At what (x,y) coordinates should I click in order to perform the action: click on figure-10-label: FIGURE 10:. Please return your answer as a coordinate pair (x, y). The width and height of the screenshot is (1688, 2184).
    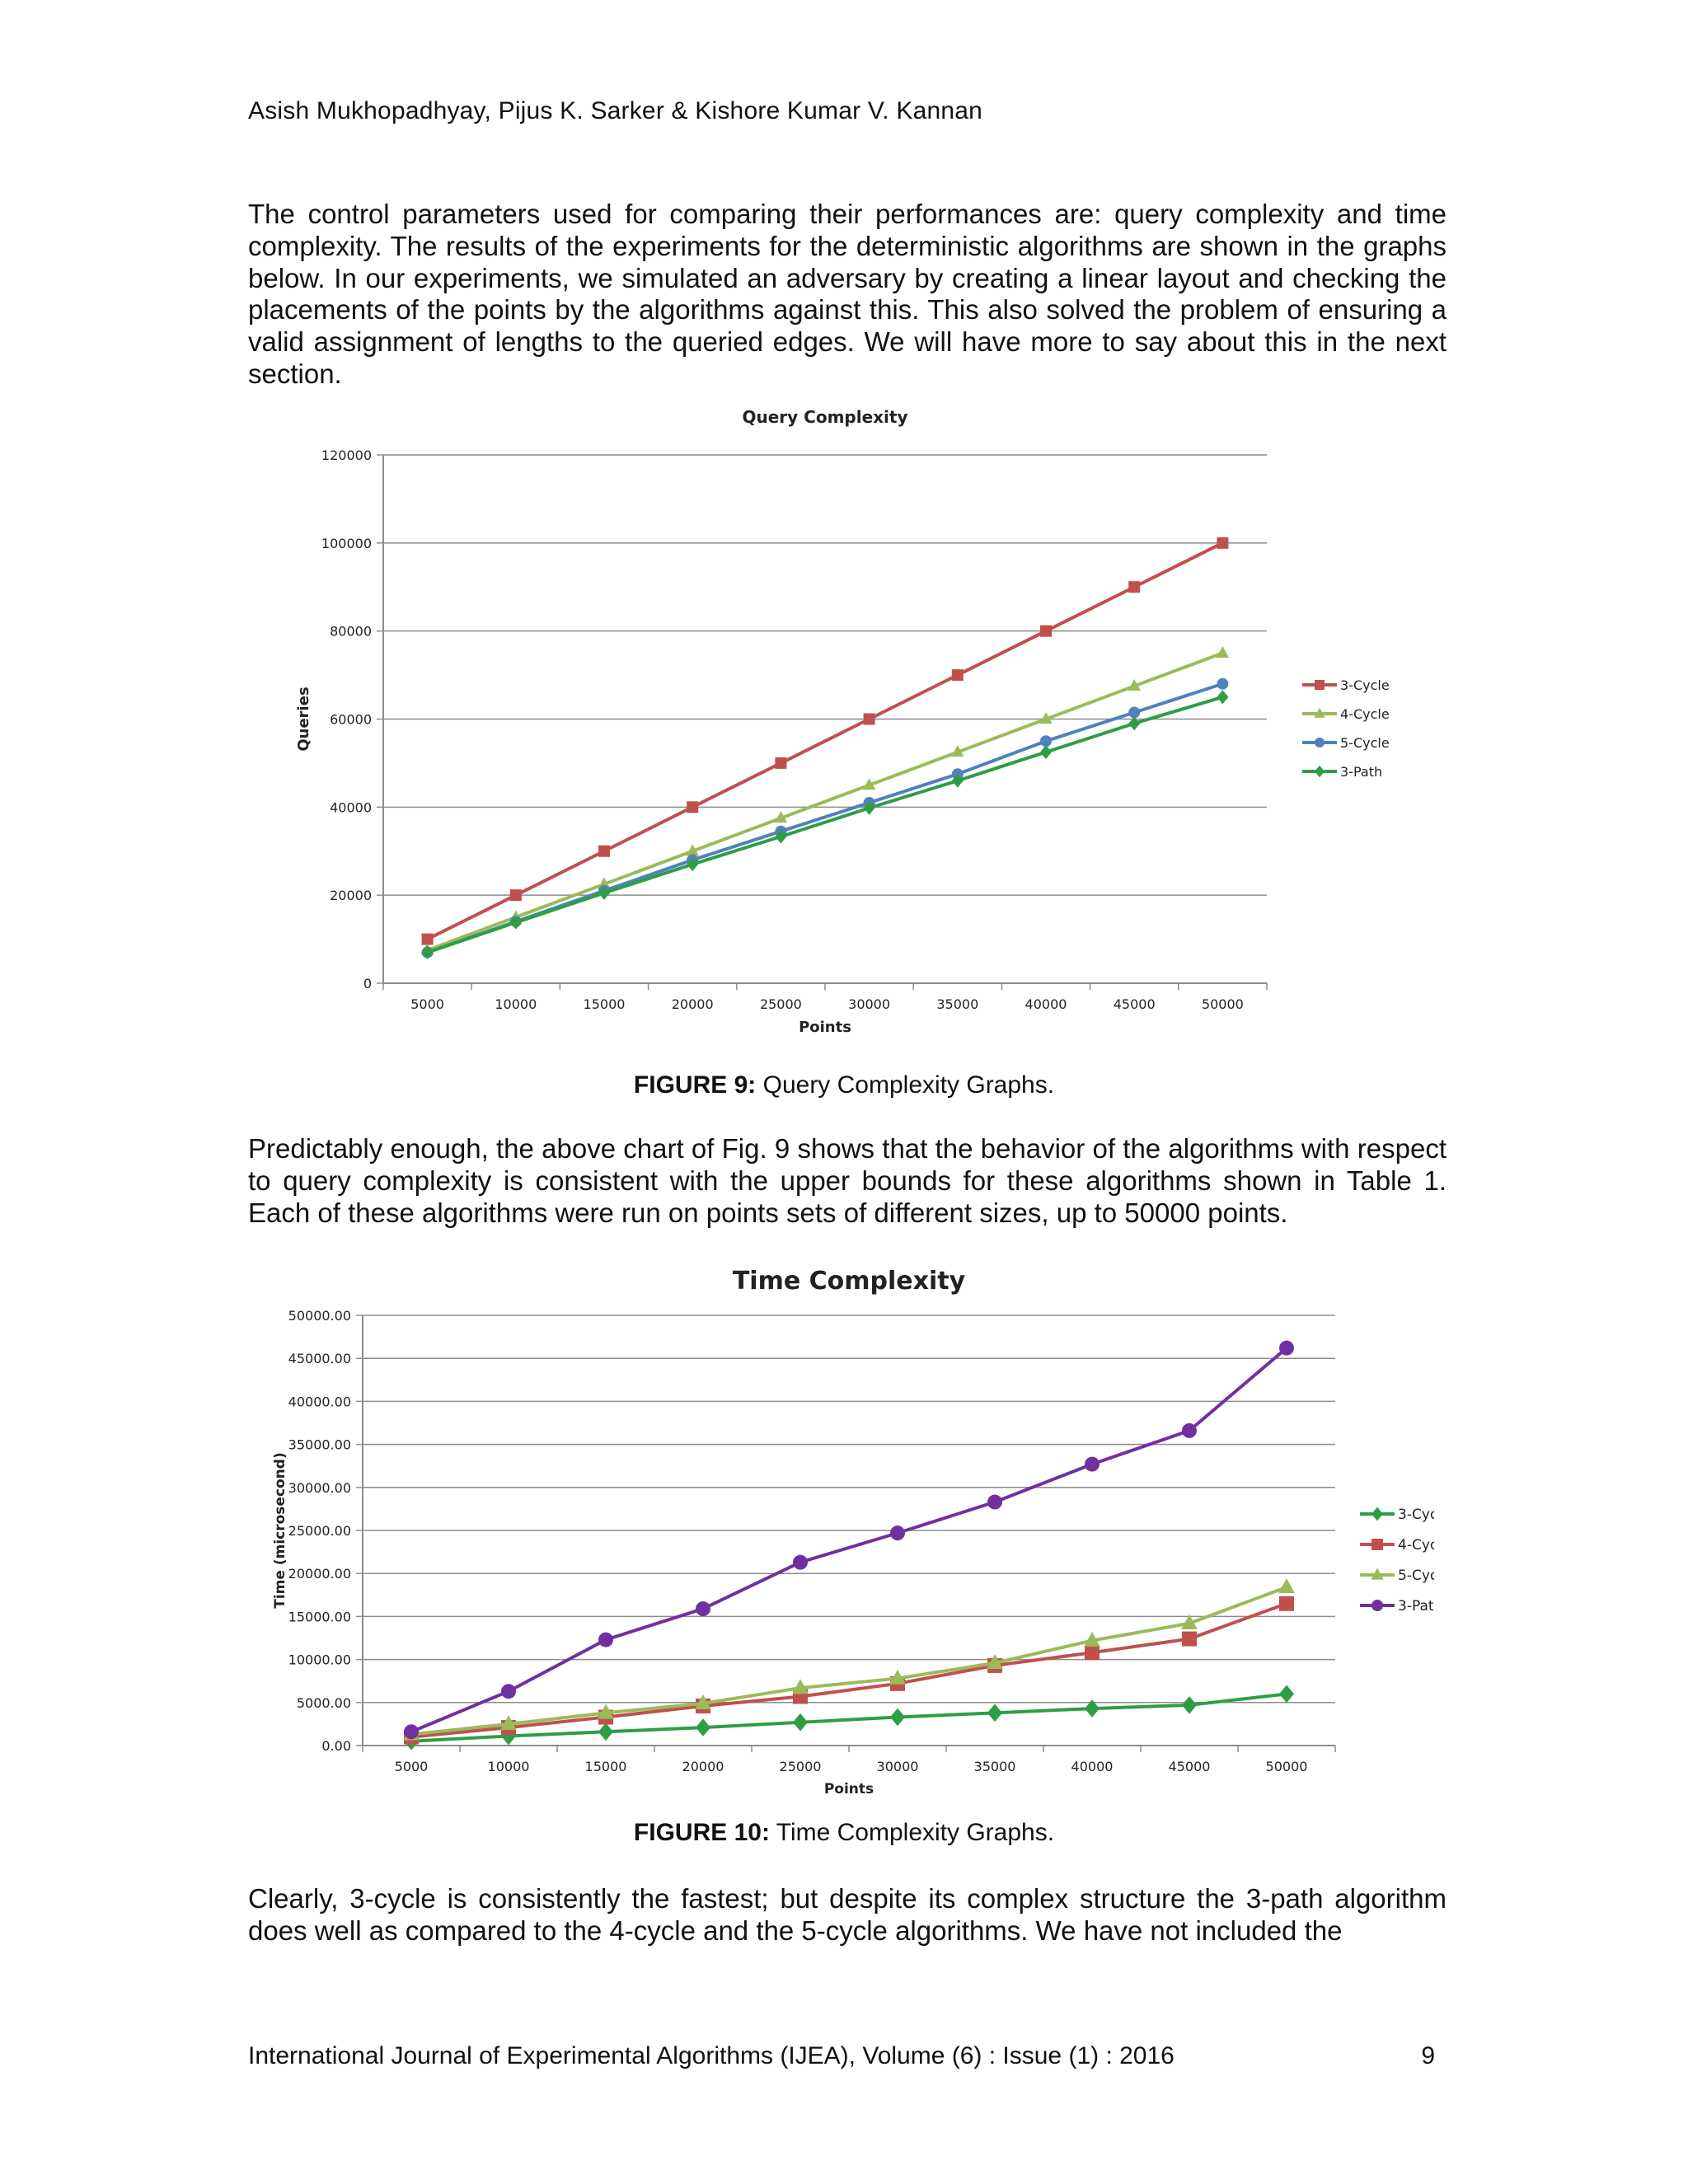
    Looking at the image, I should click on (702, 1832).